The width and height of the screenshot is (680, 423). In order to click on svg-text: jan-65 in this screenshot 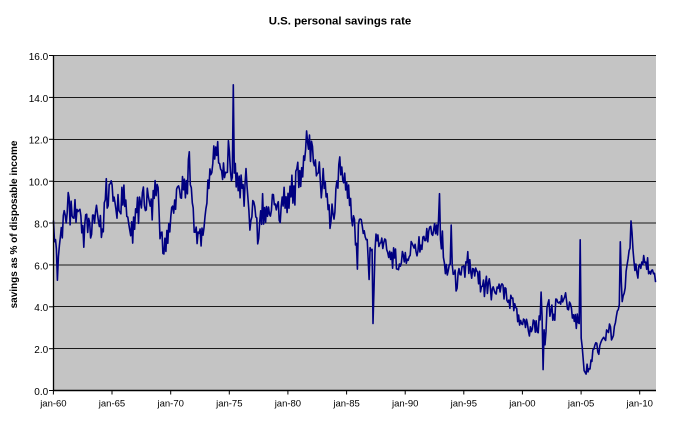, I will do `click(111, 404)`.